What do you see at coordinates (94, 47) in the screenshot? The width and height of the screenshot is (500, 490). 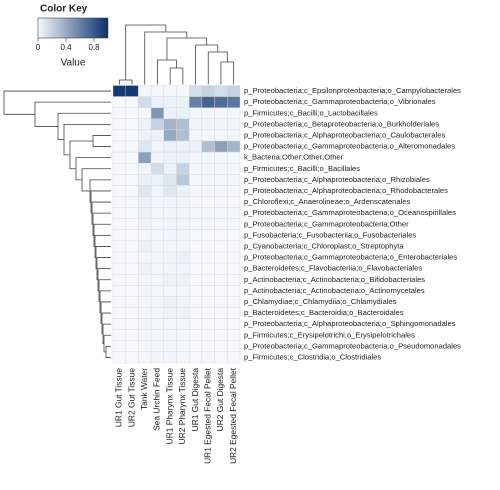 I see `key-tick-label: 0.8` at bounding box center [94, 47].